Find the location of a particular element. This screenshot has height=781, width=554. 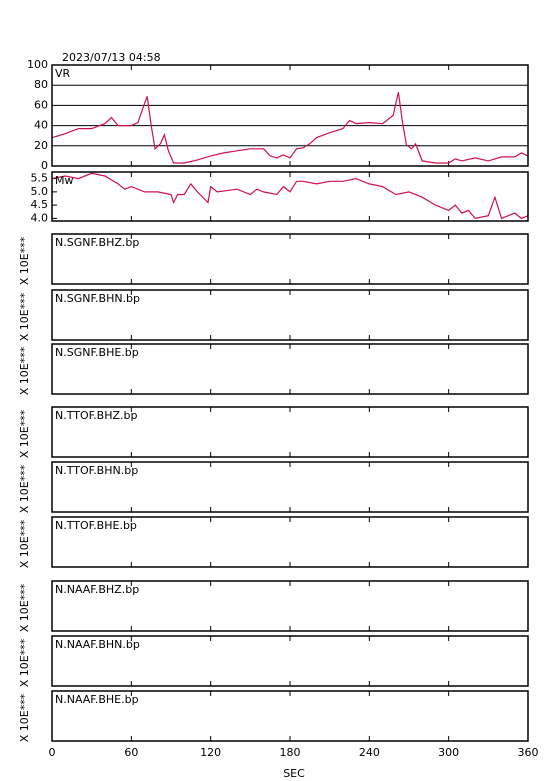

x-tick-label: 360 is located at coordinates (528, 752).